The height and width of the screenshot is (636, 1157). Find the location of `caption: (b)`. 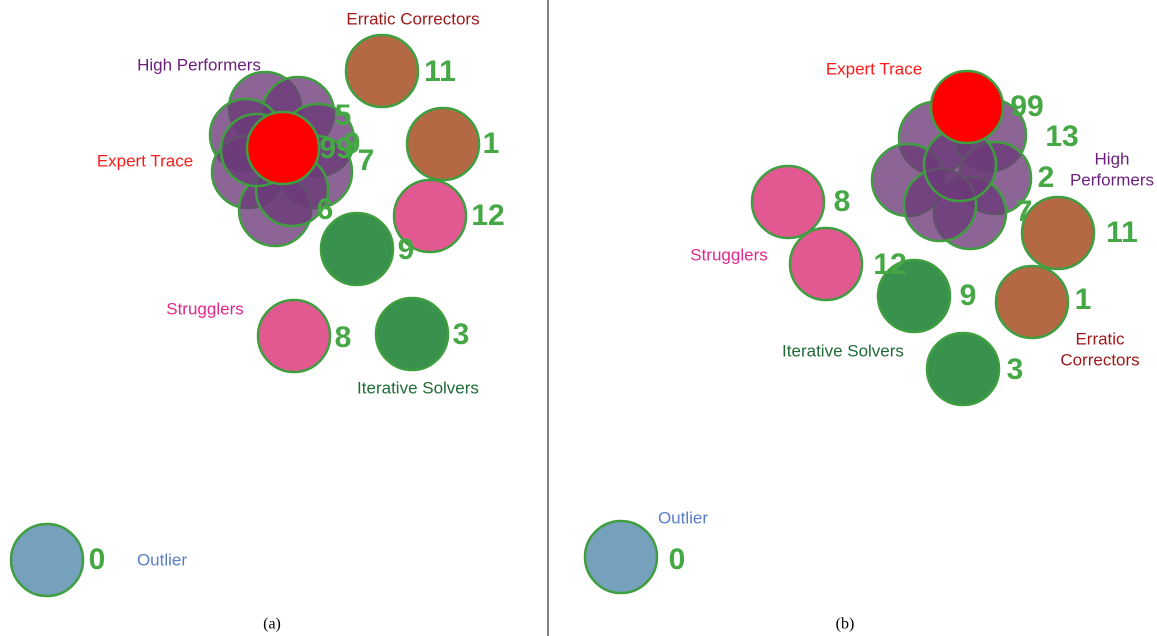

caption: (b) is located at coordinates (845, 624).